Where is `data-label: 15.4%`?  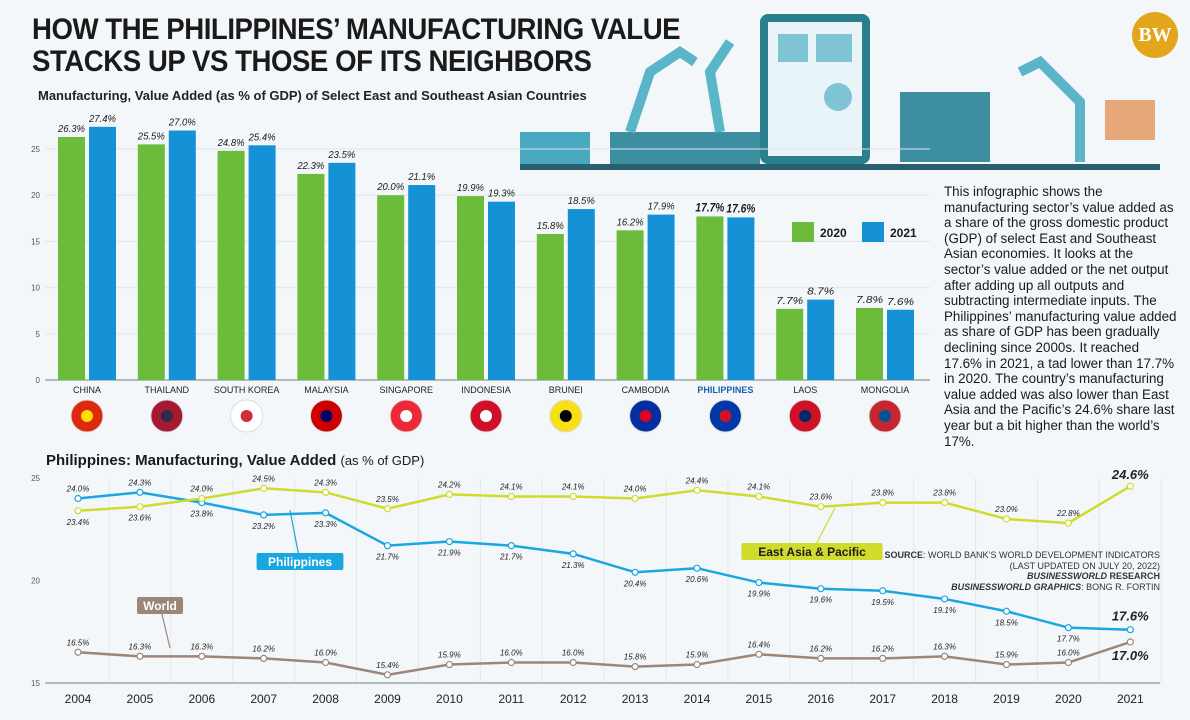
data-label: 15.4% is located at coordinates (387, 665).